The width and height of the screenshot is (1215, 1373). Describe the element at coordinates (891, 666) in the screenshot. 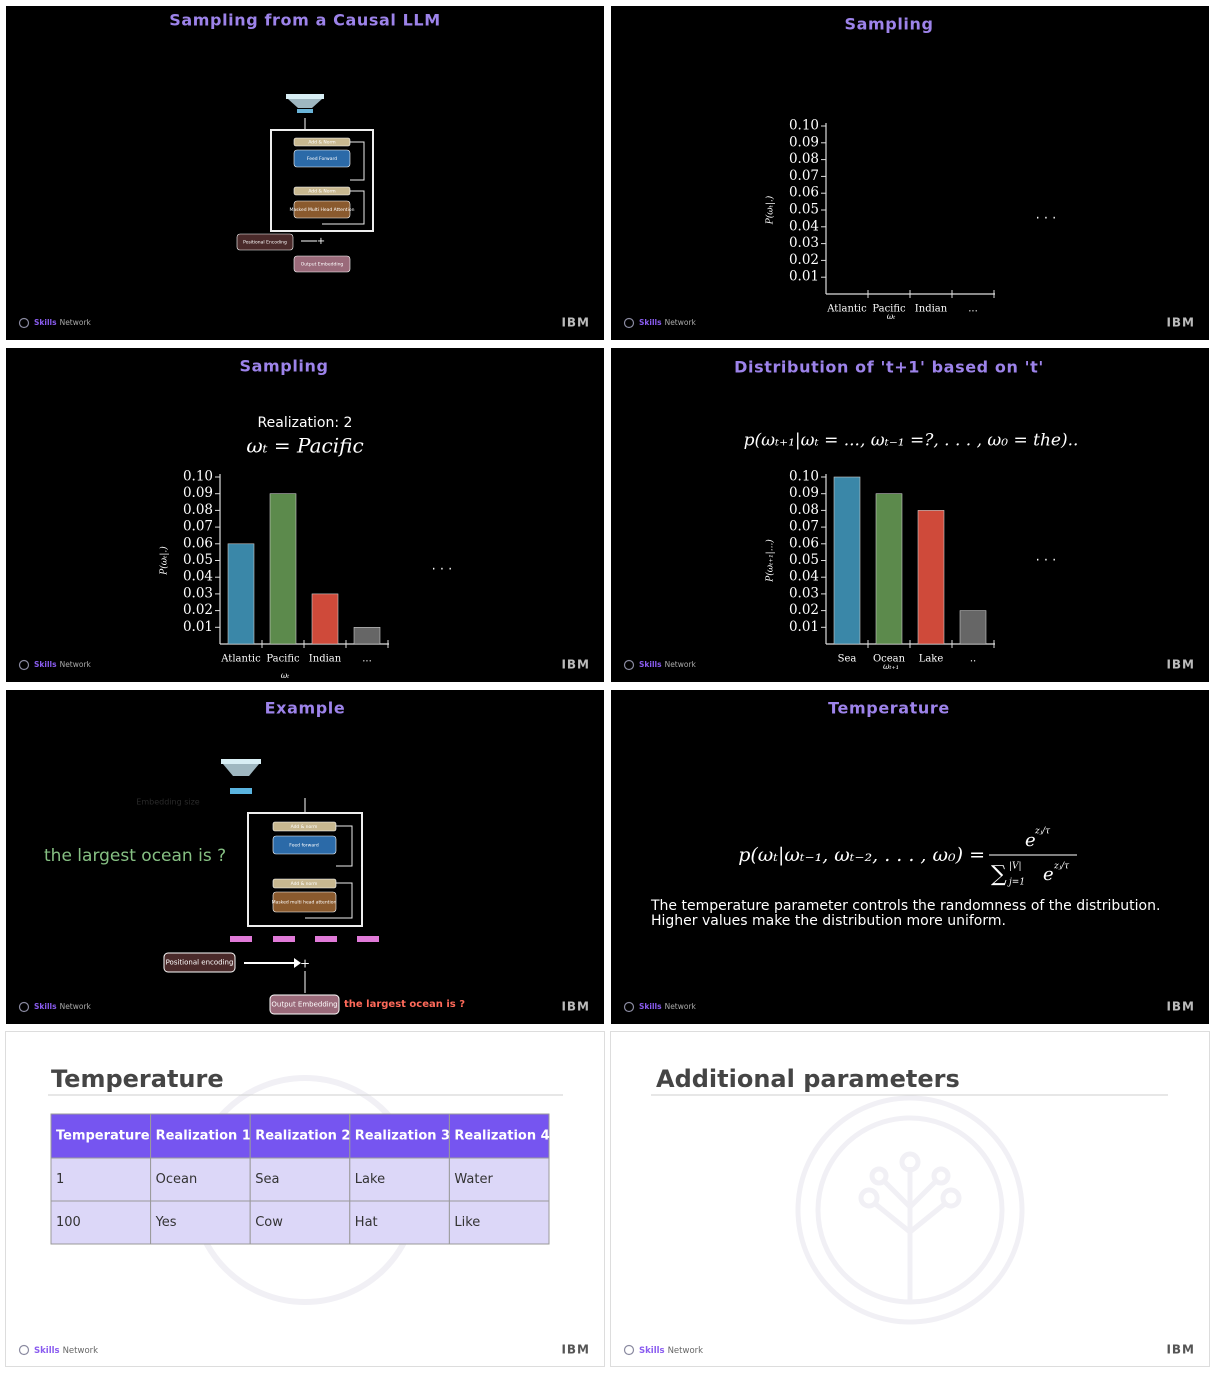

I see `x-axis-label: ωₜ₊₁` at that location.